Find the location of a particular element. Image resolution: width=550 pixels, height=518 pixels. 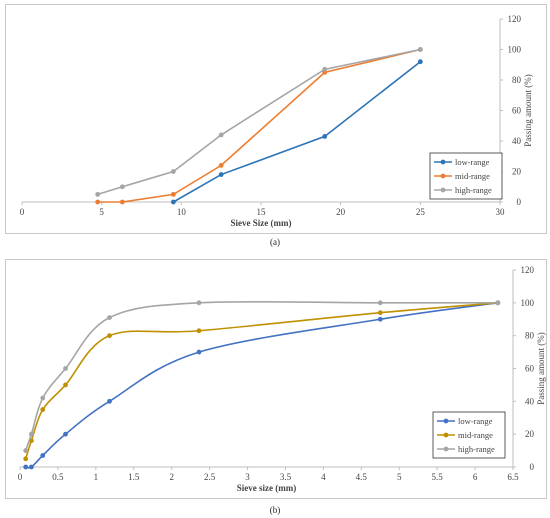

panel-label-b: (b) is located at coordinates (275, 510).